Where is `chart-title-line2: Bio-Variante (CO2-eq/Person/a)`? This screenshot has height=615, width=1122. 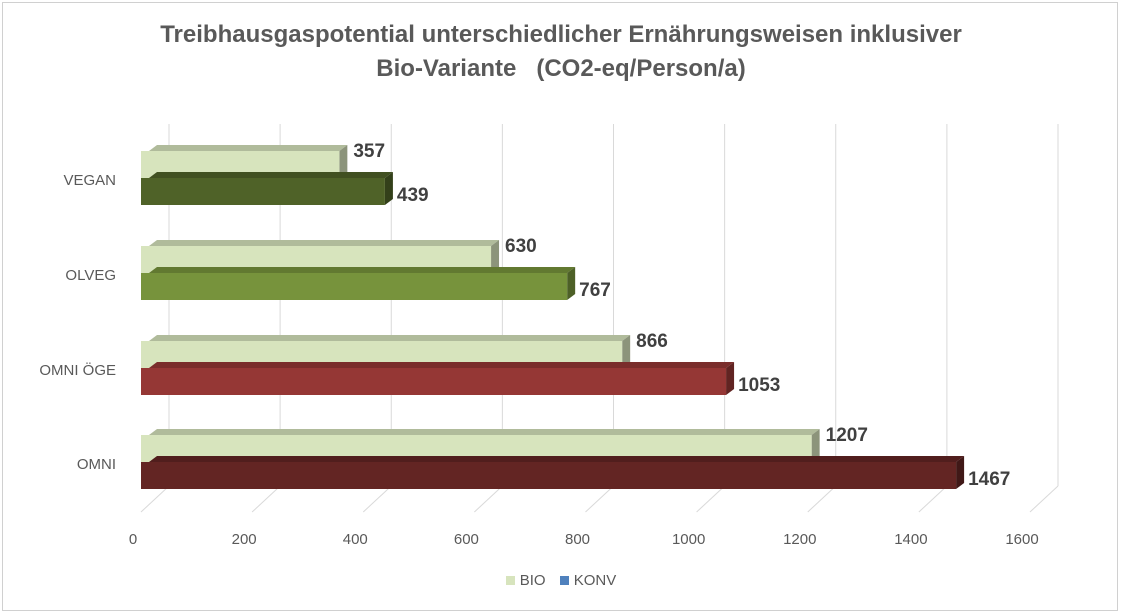
chart-title-line2: Bio-Variante (CO2-eq/Person/a) is located at coordinates (561, 68).